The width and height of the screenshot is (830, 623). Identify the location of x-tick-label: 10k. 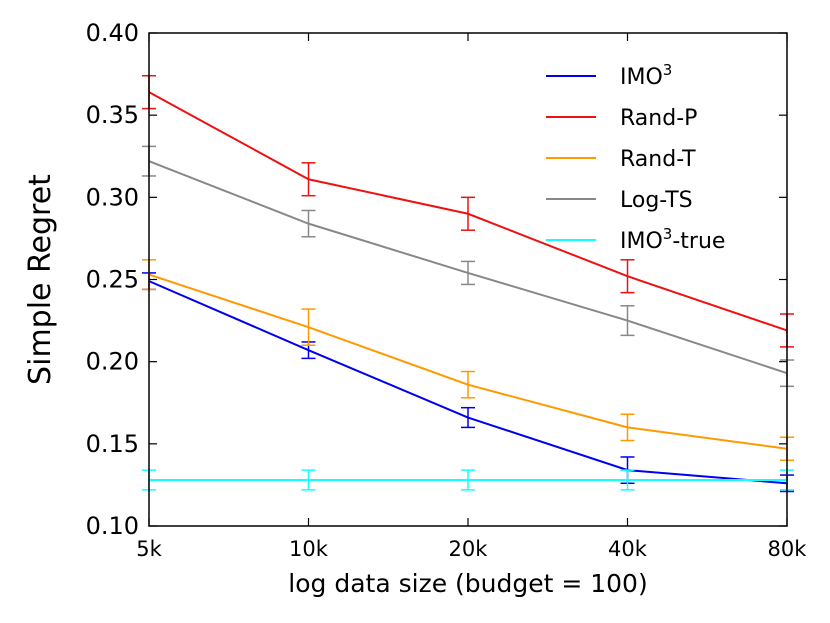
(309, 549).